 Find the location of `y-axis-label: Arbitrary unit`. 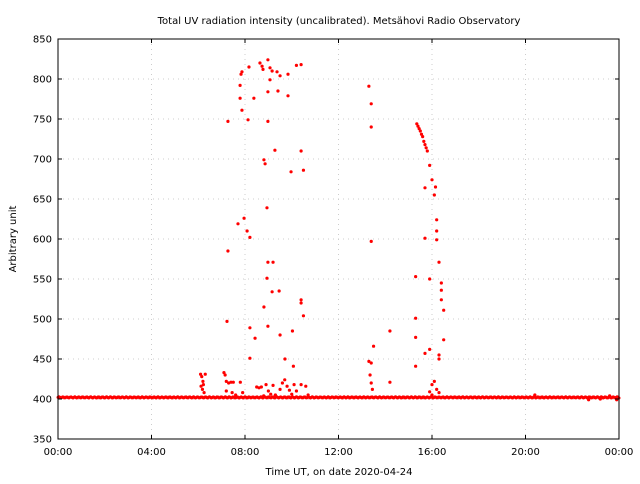

y-axis-label: Arbitrary unit is located at coordinates (13, 239).